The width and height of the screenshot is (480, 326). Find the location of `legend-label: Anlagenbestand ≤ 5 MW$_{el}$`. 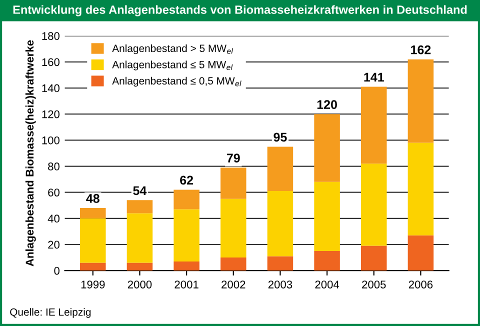

legend-label: Anlagenbestand ≤ 5 MW$_{el}$ is located at coordinates (172, 65).